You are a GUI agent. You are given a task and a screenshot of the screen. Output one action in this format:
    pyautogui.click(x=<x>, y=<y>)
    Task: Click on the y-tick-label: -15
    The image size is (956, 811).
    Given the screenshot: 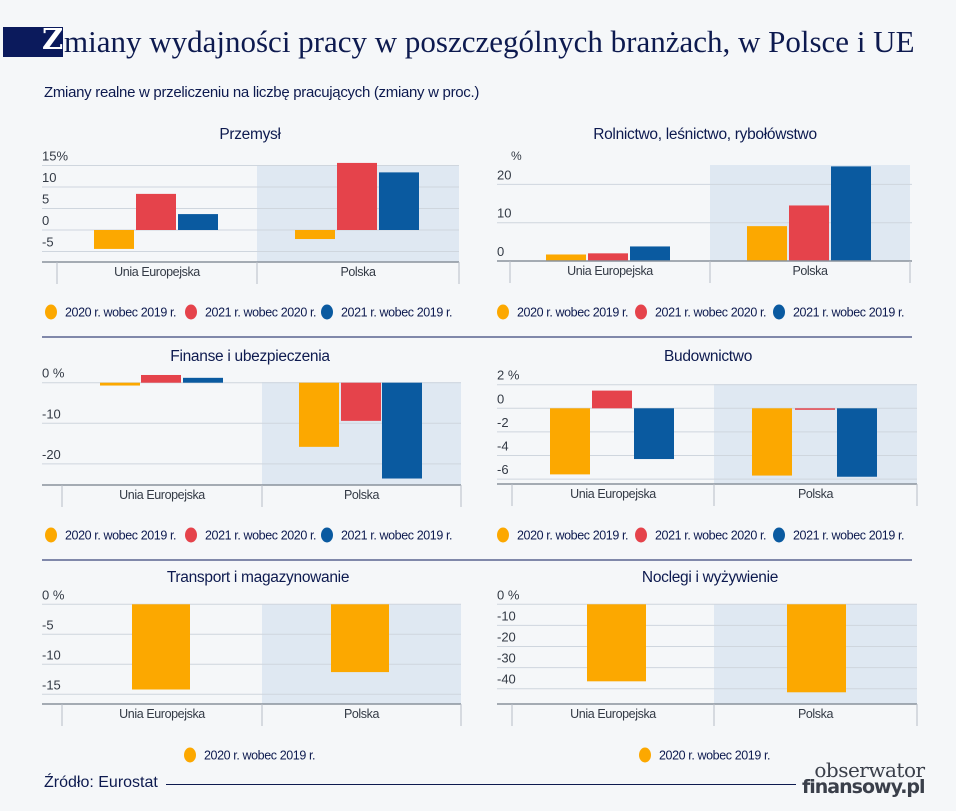 What is the action you would take?
    pyautogui.click(x=51, y=684)
    